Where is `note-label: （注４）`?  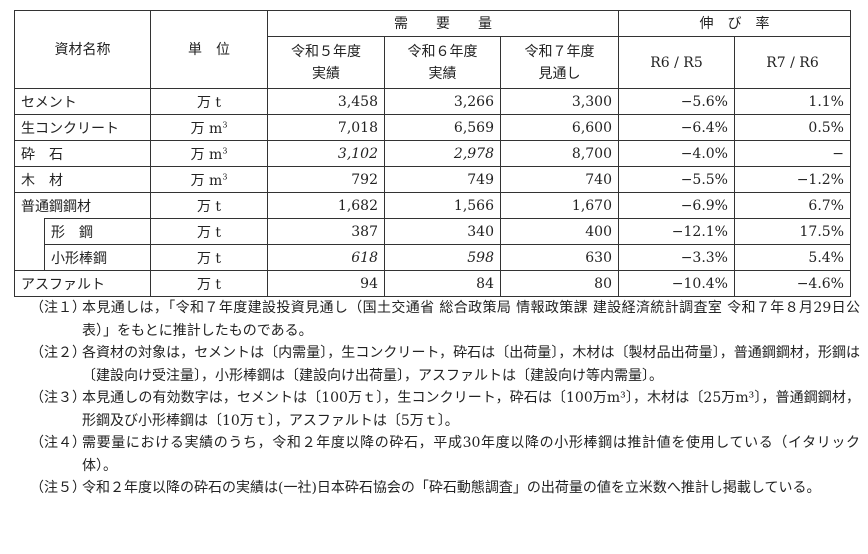
note-label: （注４） is located at coordinates (58, 443).